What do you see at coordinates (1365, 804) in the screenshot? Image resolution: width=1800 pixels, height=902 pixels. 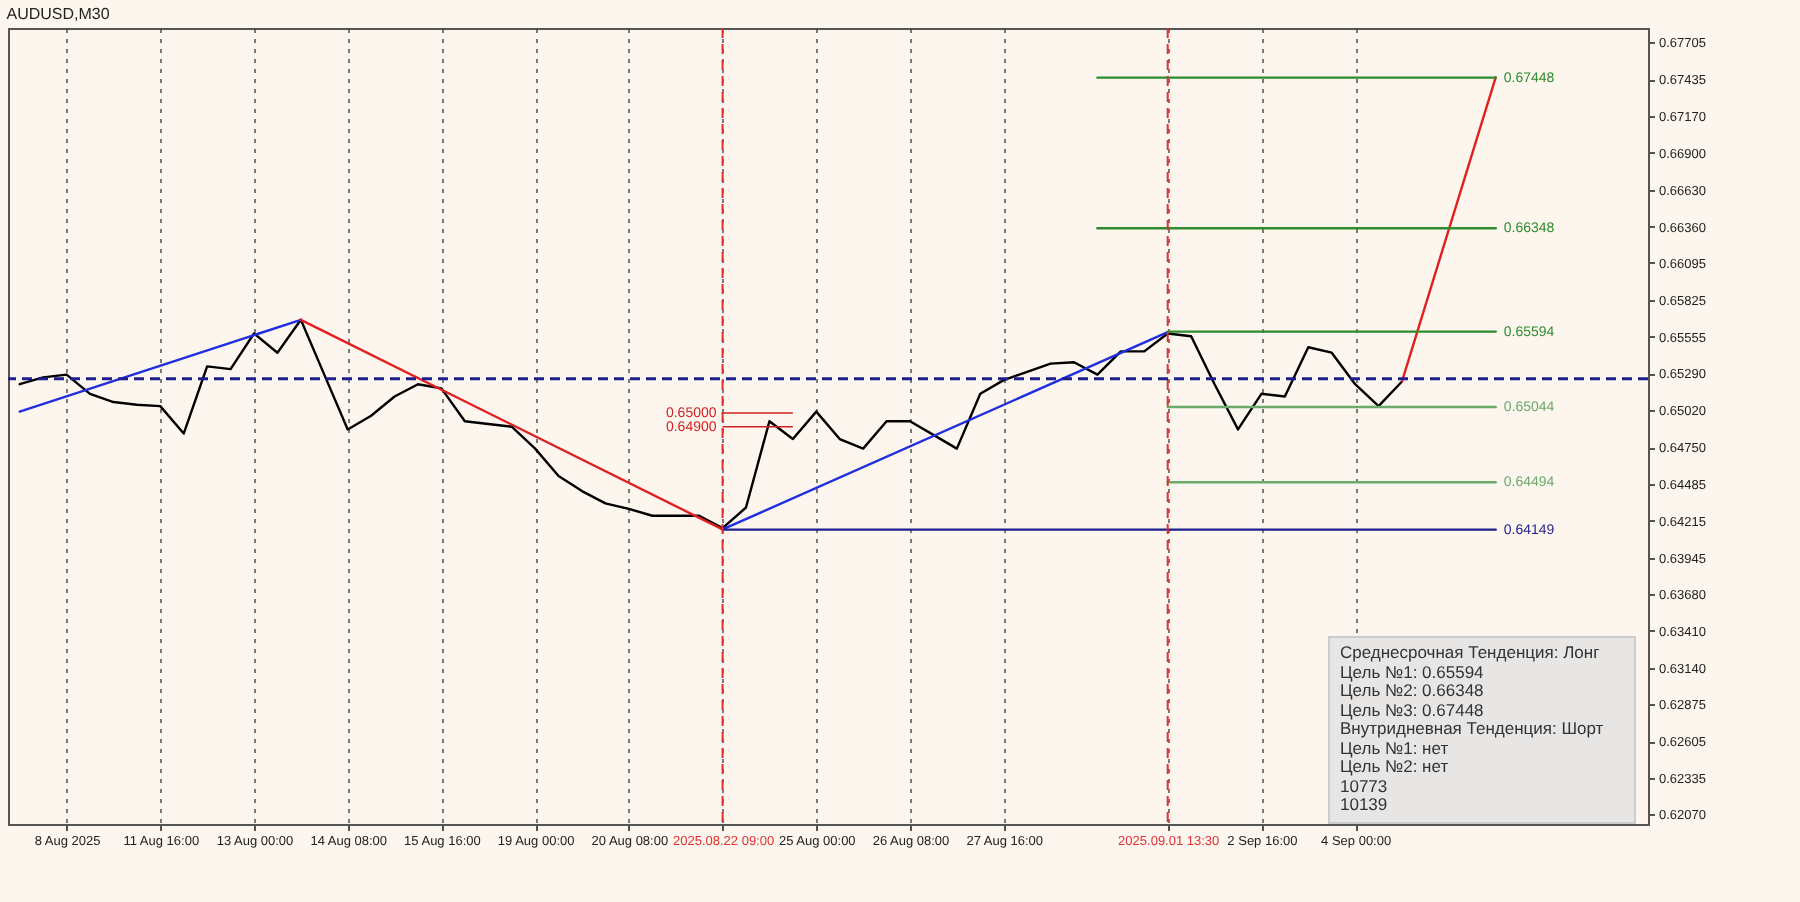 I see `annotation: 10139` at bounding box center [1365, 804].